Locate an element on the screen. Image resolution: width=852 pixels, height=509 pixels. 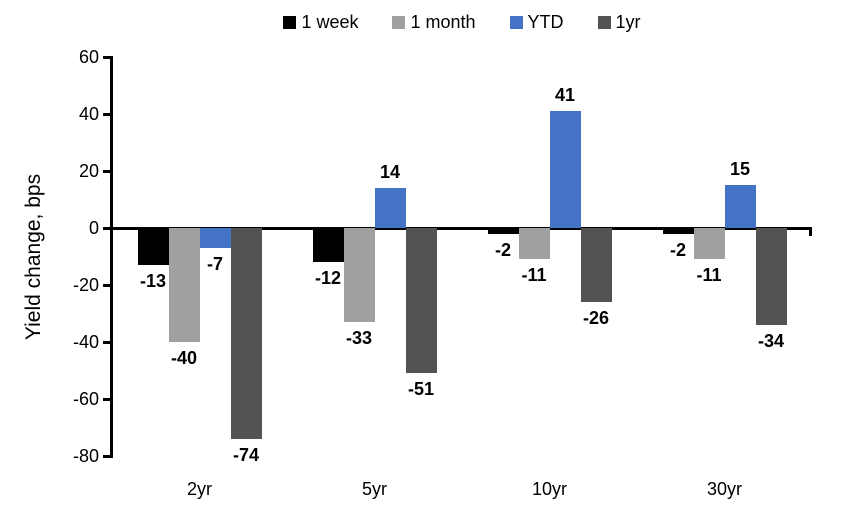
data-label-10yr-ytd: 41 is located at coordinates (565, 95).